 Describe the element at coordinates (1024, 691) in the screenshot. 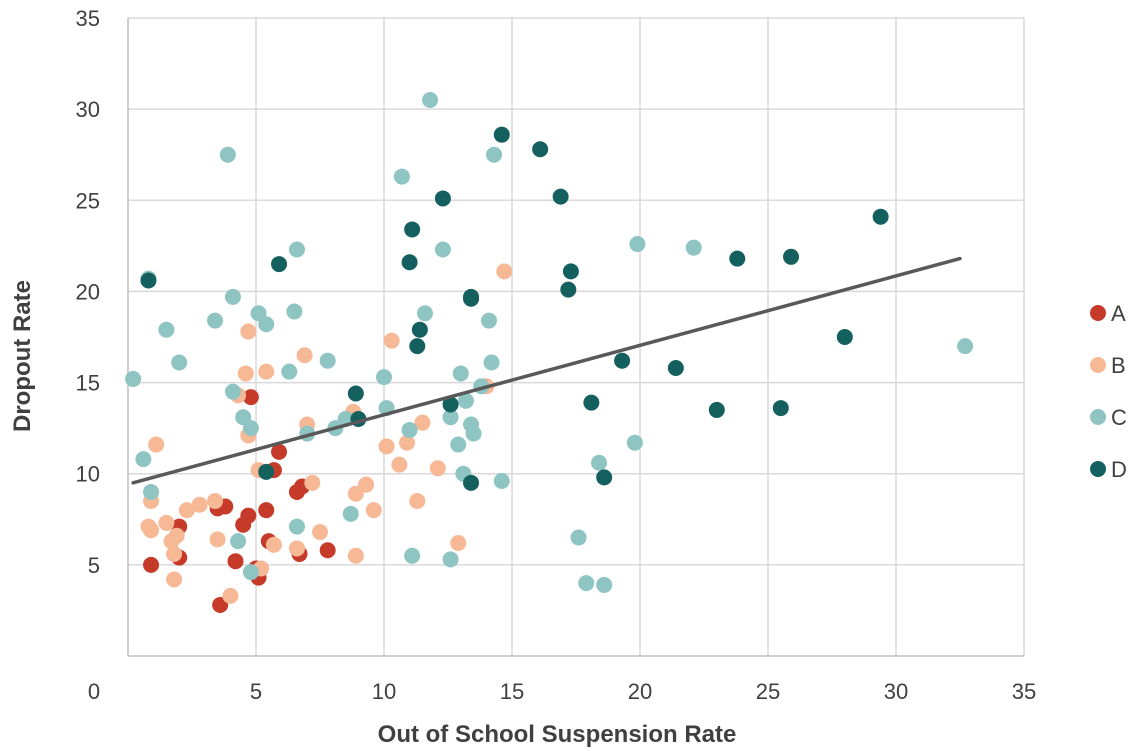

I see `x-tick-label: 35` at that location.